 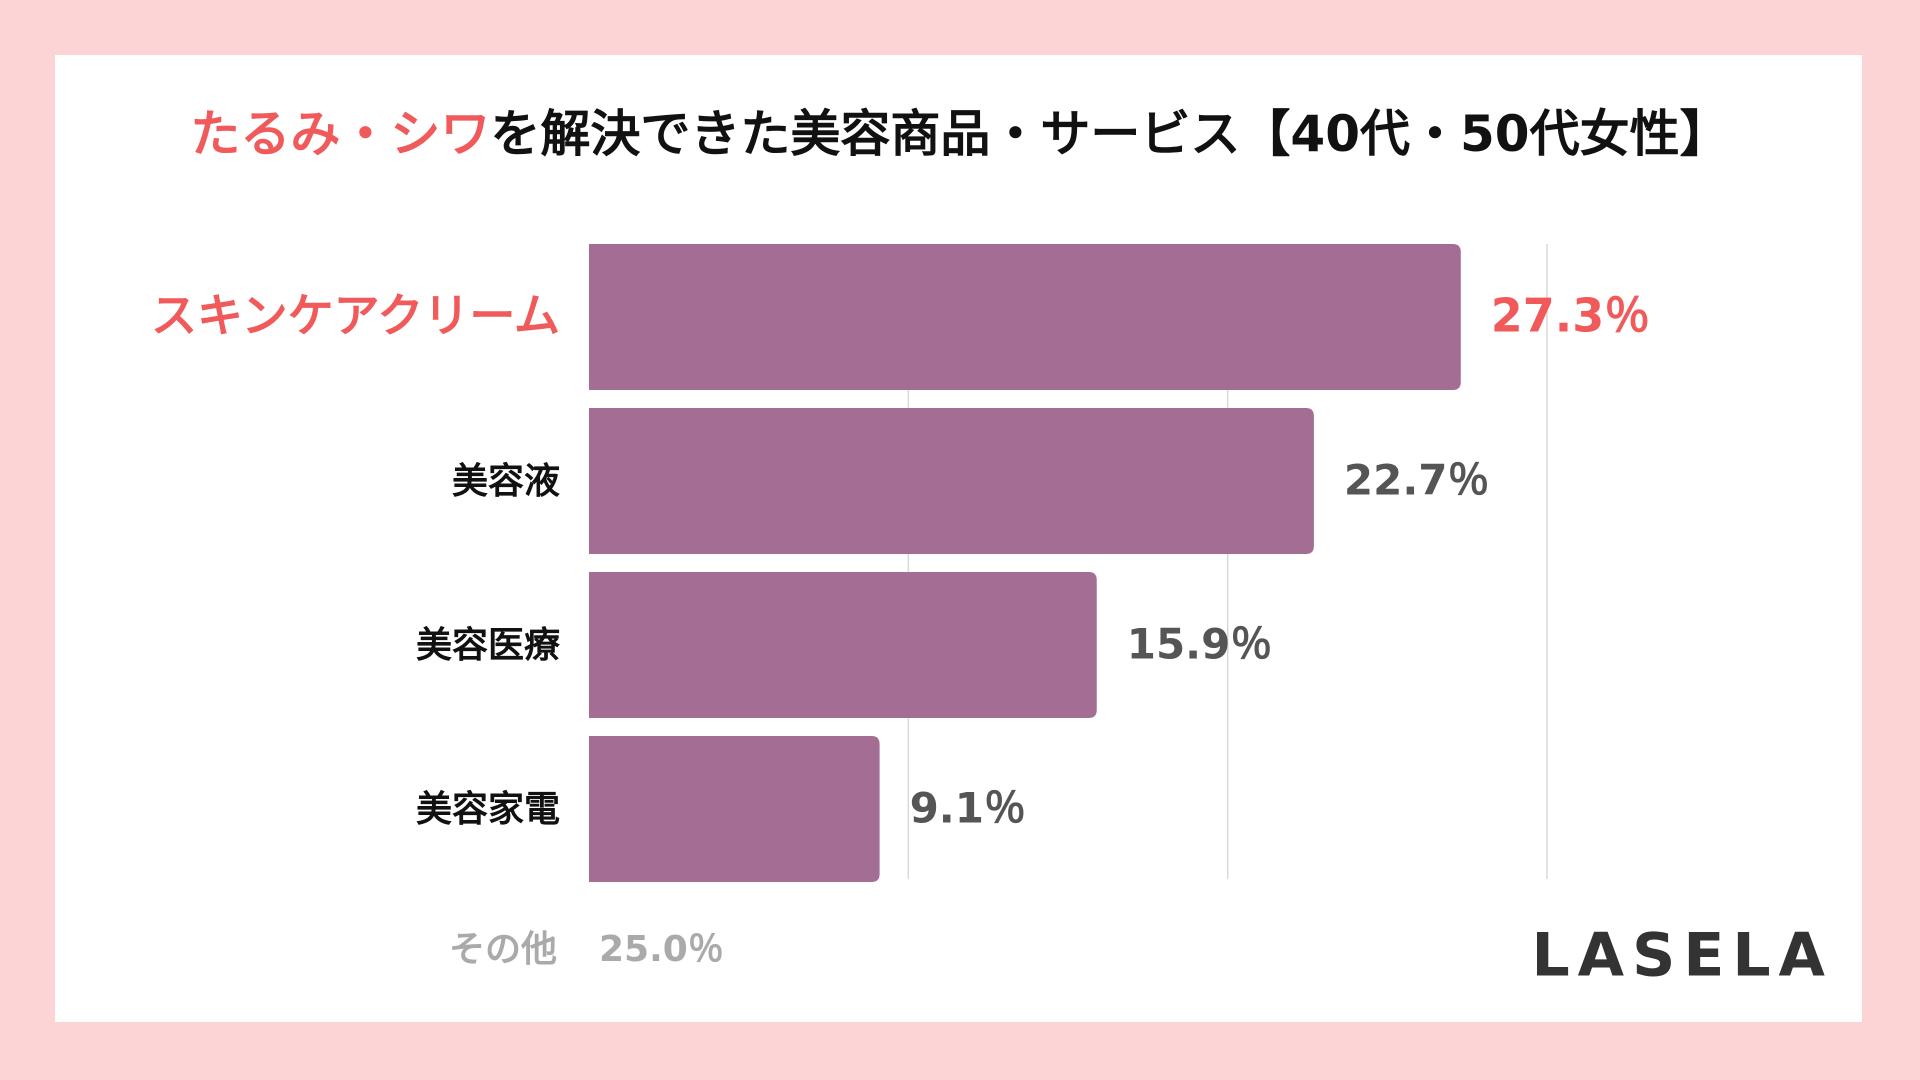 What do you see at coordinates (355, 316) in the screenshot?
I see `y-tick-label: スキンケアクリーム` at bounding box center [355, 316].